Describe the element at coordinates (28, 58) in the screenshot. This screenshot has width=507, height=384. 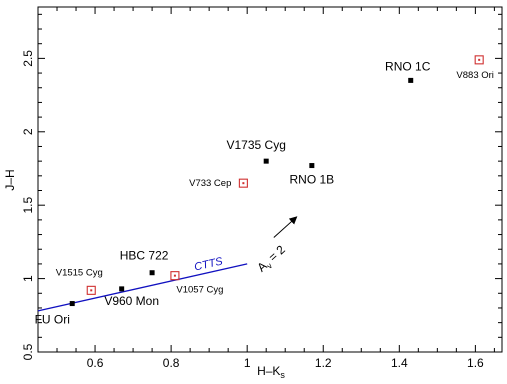
I see `y-tick-label: 2.5` at that location.